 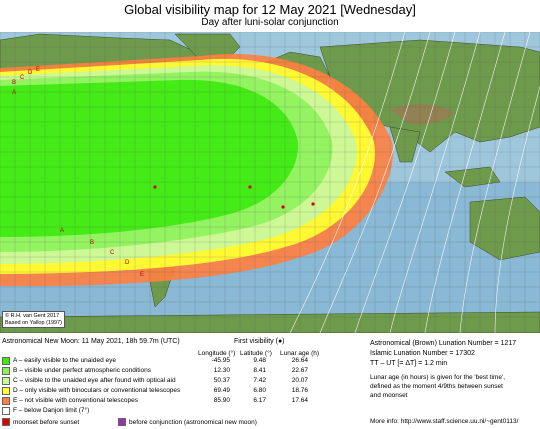 I want to click on legend-lat-value: 8.41, so click(x=259, y=370).